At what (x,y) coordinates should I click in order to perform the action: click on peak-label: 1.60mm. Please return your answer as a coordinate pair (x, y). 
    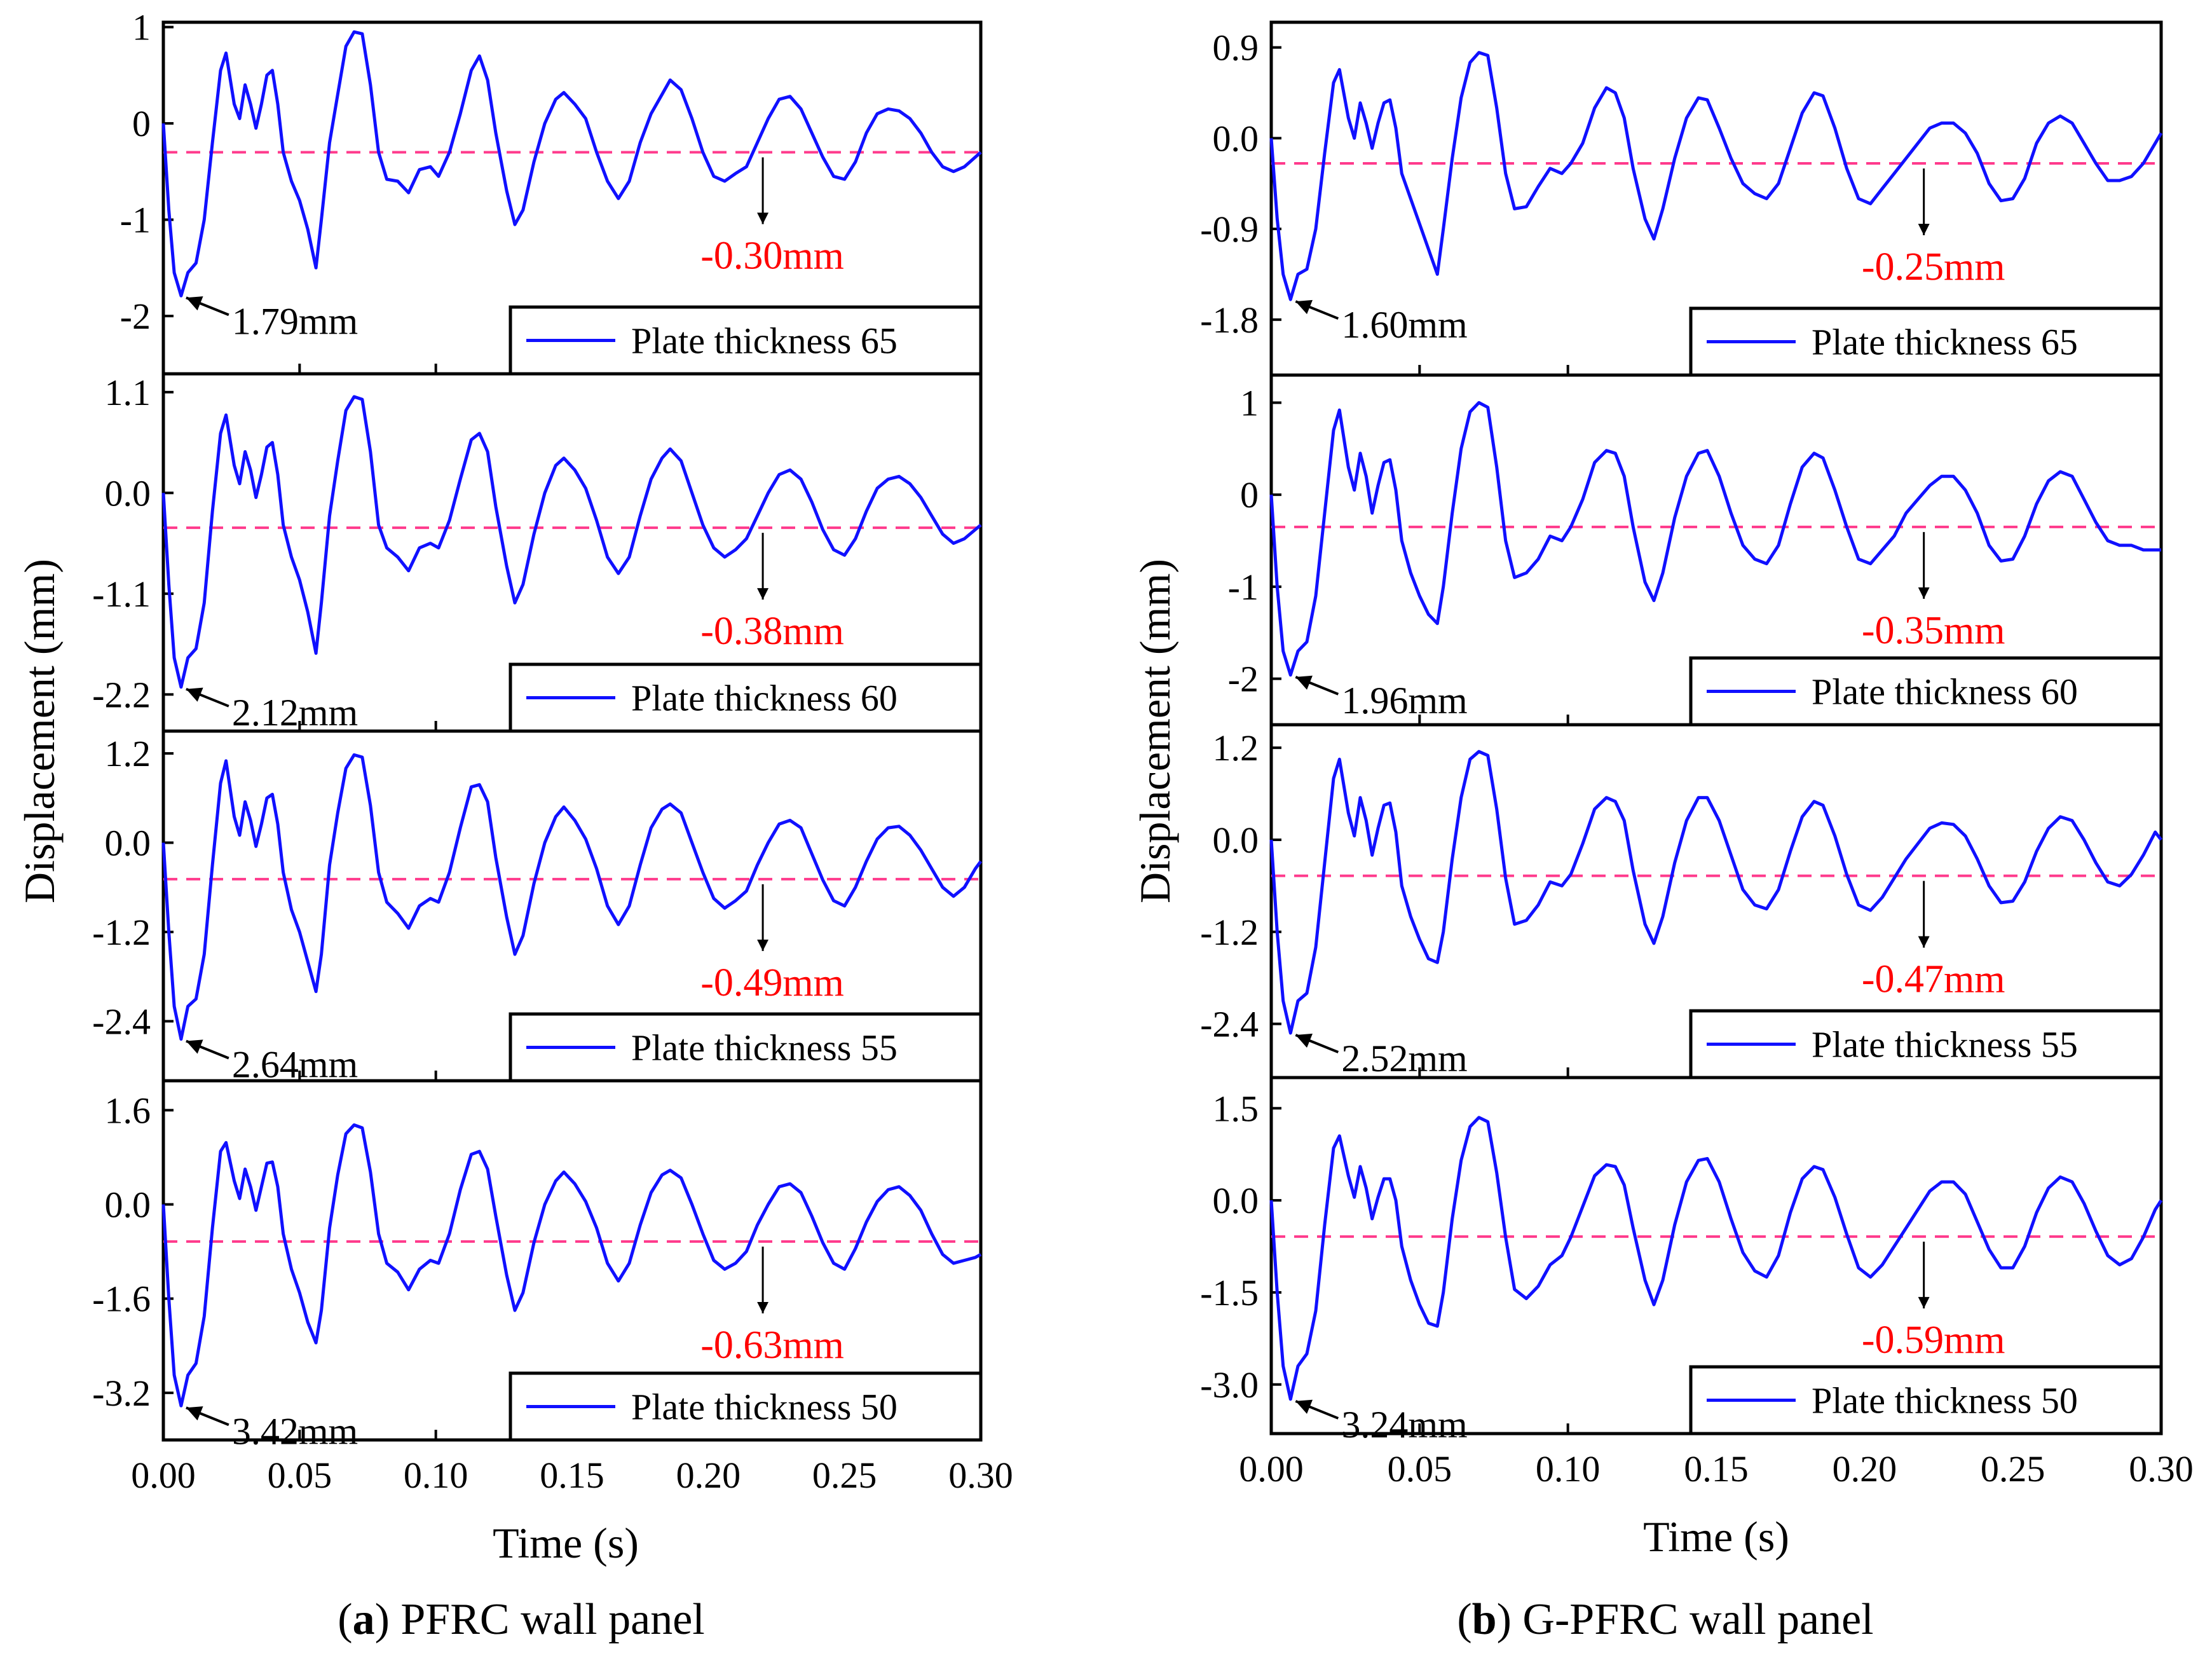
    Looking at the image, I should click on (1404, 325).